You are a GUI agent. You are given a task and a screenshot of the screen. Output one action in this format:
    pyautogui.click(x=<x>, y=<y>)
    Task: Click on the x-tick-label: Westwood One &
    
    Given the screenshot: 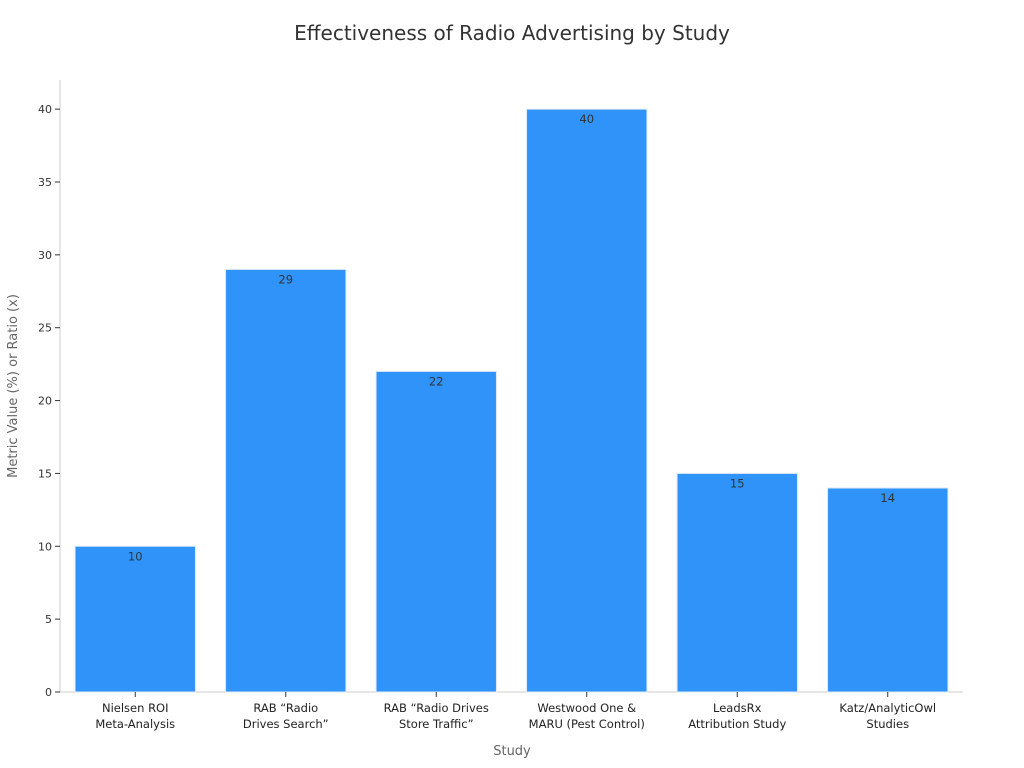 What is the action you would take?
    pyautogui.click(x=586, y=708)
    